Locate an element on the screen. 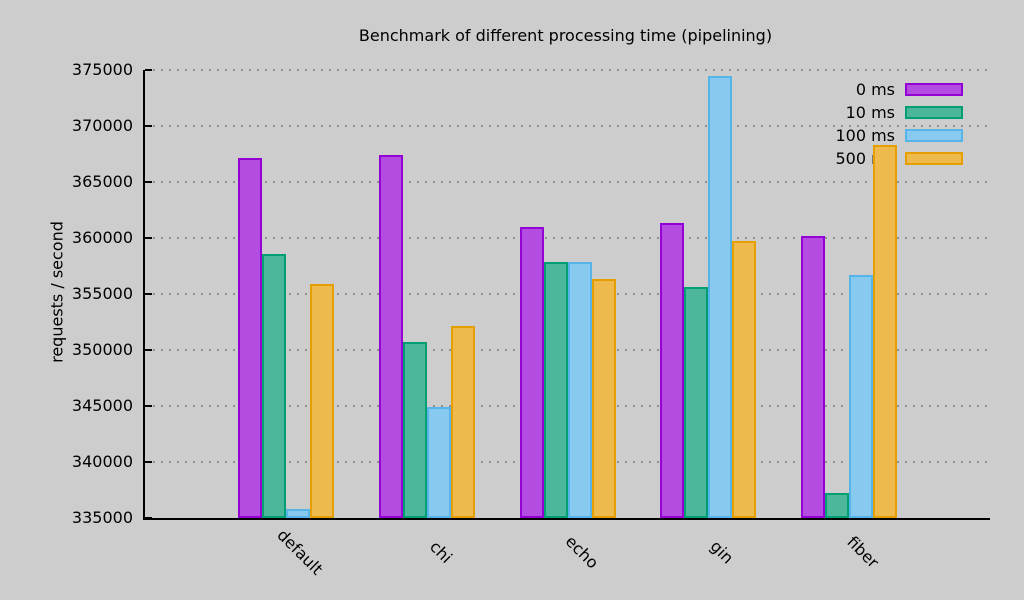 The height and width of the screenshot is (600, 1024). bar-chi-100ms is located at coordinates (438, 462).